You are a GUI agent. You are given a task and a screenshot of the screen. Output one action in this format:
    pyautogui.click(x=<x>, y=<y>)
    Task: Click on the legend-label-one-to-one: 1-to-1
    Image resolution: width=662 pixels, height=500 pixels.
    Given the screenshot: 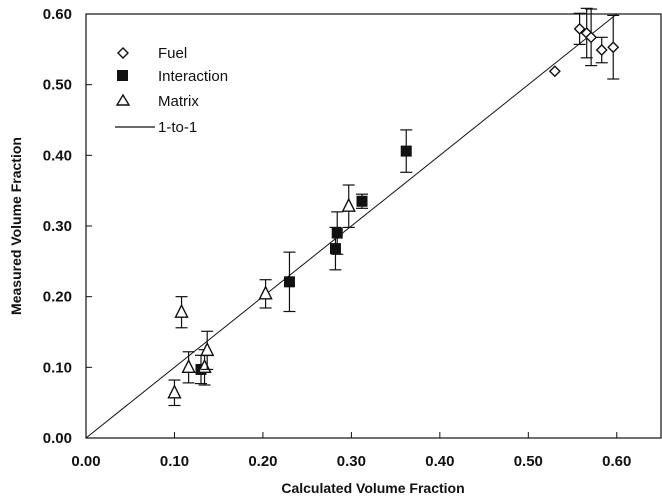 What is the action you would take?
    pyautogui.click(x=177, y=127)
    